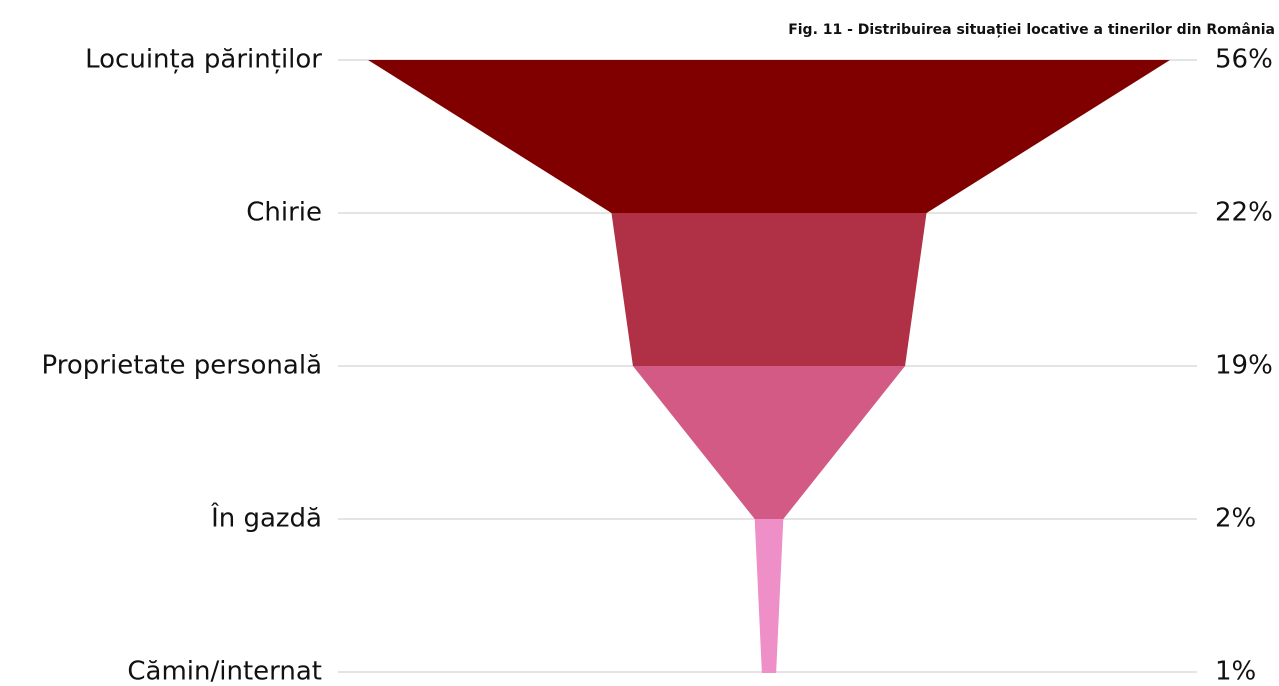 This screenshot has width=1279, height=686. Describe the element at coordinates (1235, 519) in the screenshot. I see `value-label: 2%` at that location.